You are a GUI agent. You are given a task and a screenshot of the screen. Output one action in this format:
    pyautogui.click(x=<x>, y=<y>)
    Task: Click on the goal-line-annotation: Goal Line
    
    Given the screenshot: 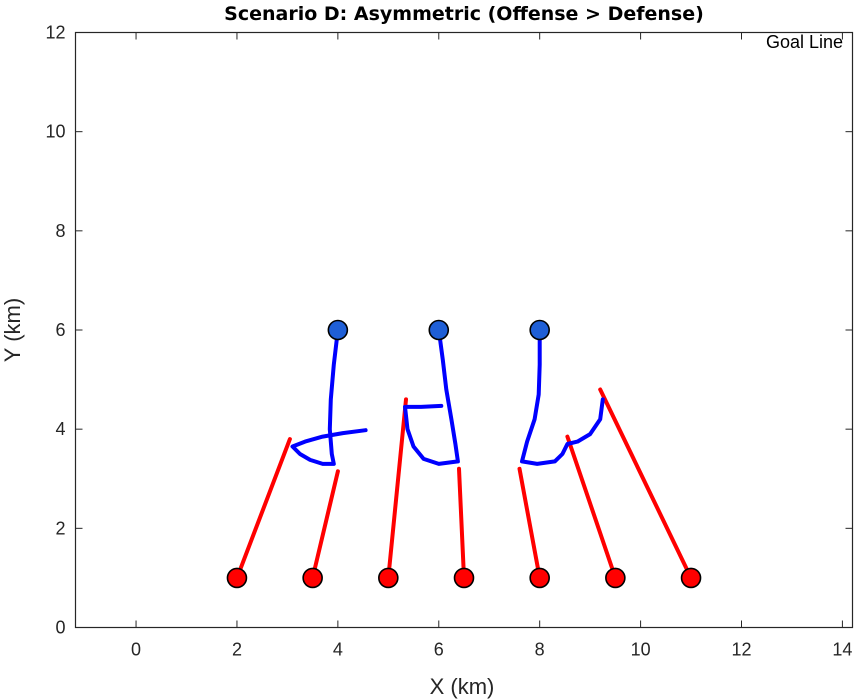 What is the action you would take?
    pyautogui.click(x=804, y=42)
    